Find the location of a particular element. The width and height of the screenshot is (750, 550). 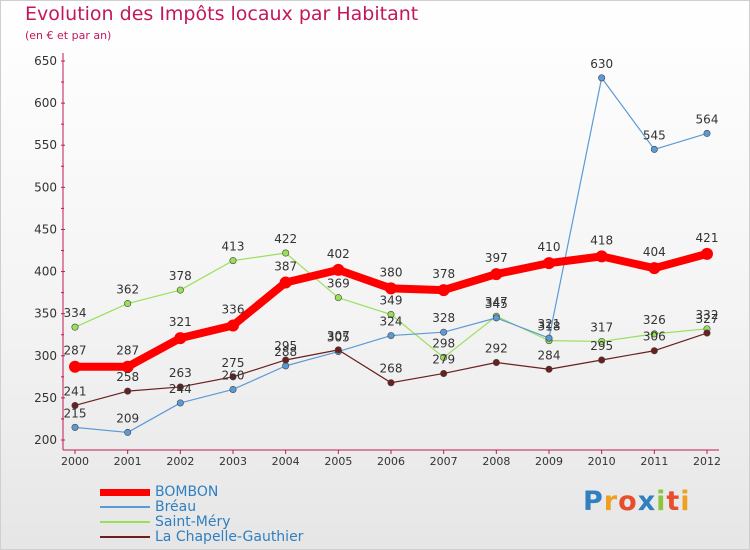

data-label-bombon: 321 is located at coordinates (180, 322).